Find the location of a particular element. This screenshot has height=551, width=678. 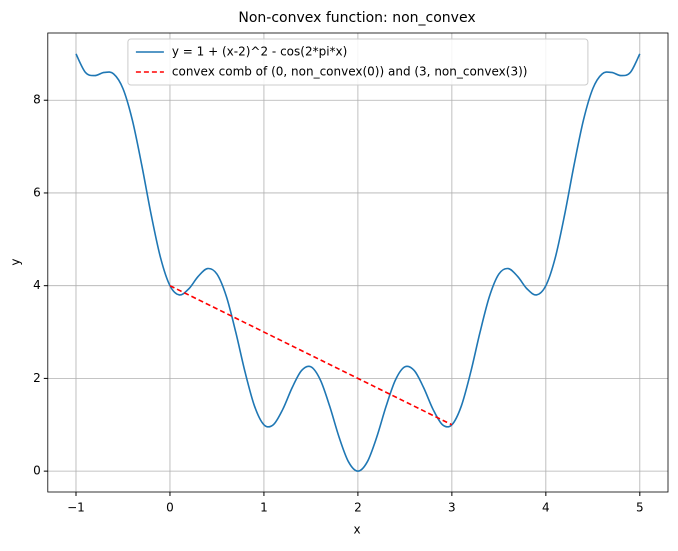

y-tick-label: 2 is located at coordinates (37, 378).